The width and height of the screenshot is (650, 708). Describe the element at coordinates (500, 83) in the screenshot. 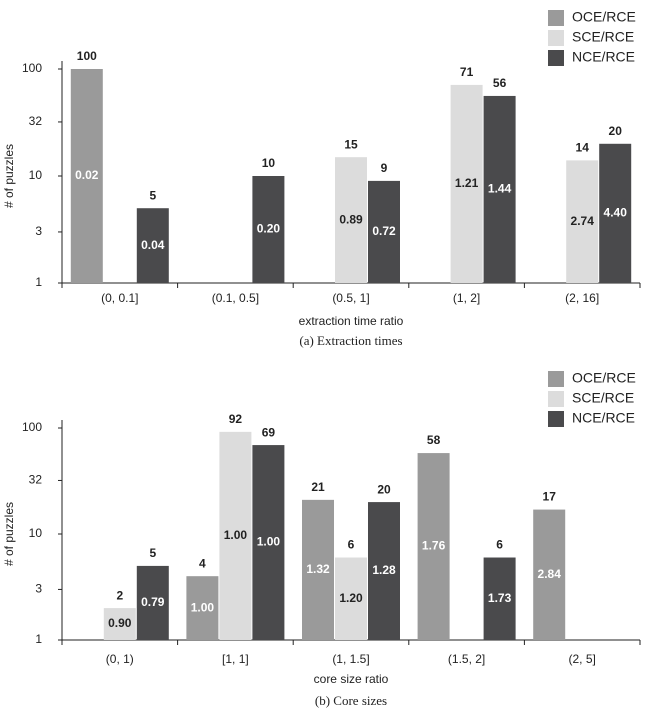

I see `value-label: 56` at that location.